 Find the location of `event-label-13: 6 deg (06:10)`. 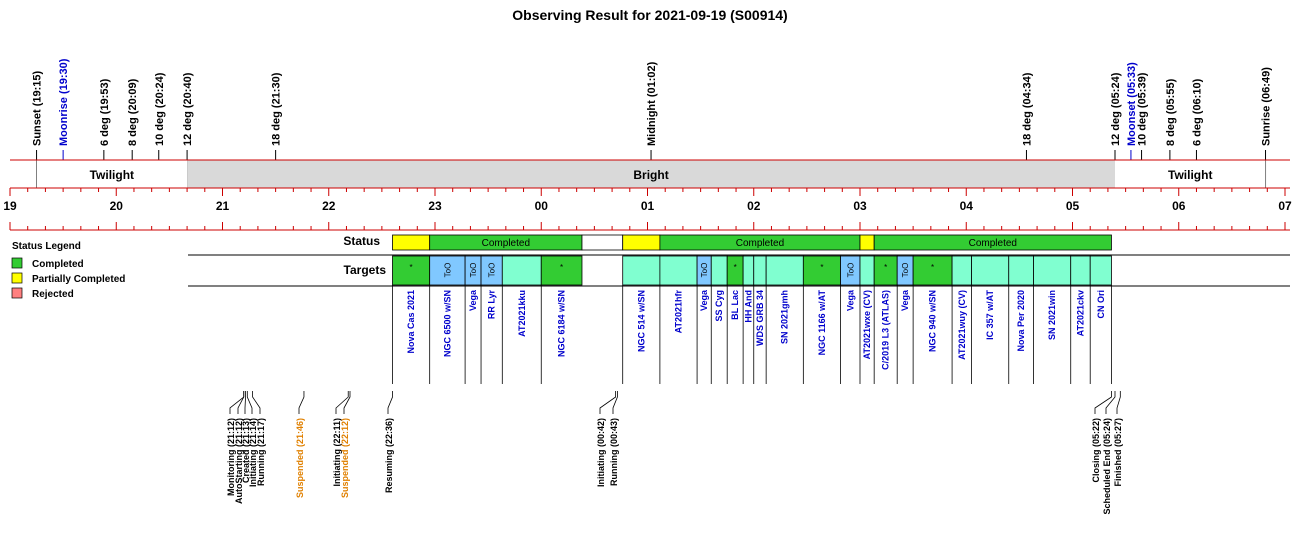

event-label-13: 6 deg (06:10) is located at coordinates (1197, 112).